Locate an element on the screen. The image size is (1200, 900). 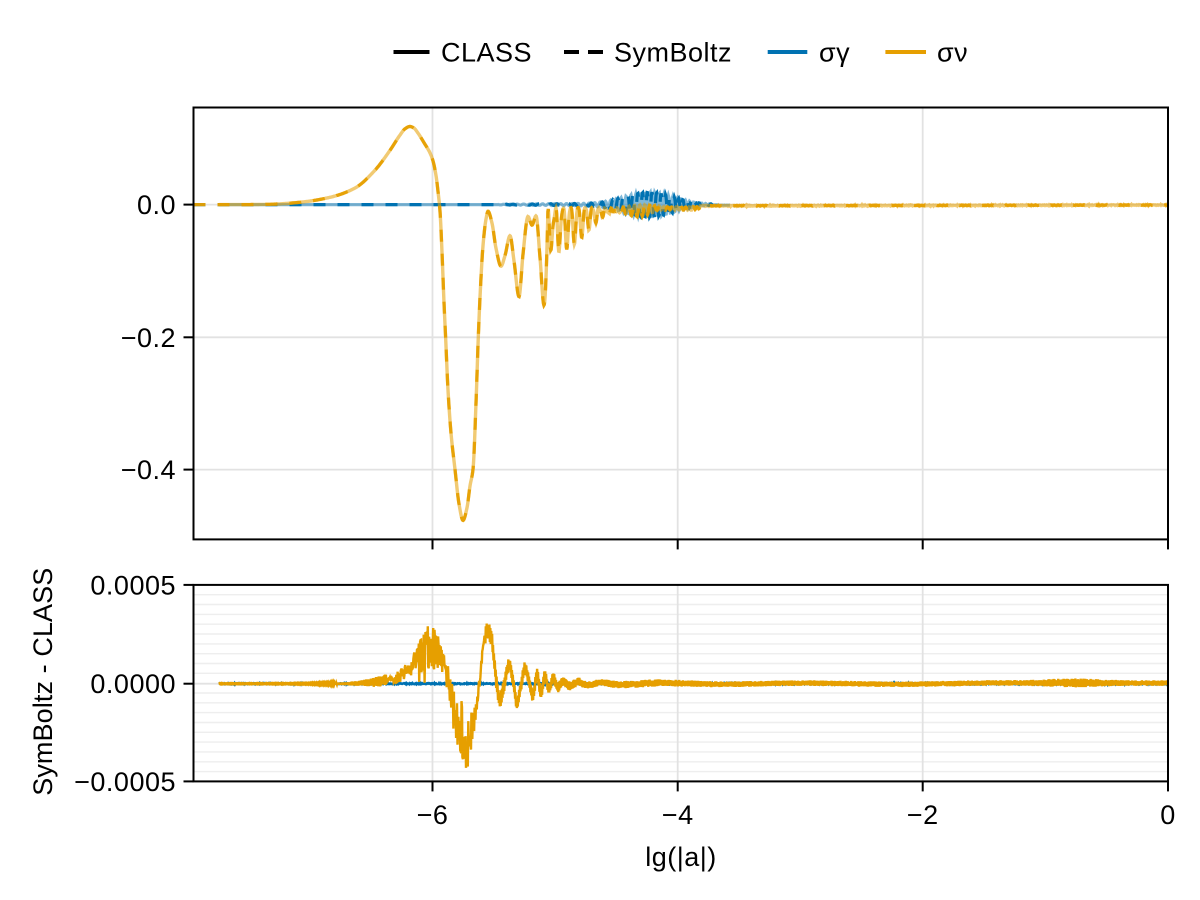
svg-text: −0.2 is located at coordinates (148, 338).